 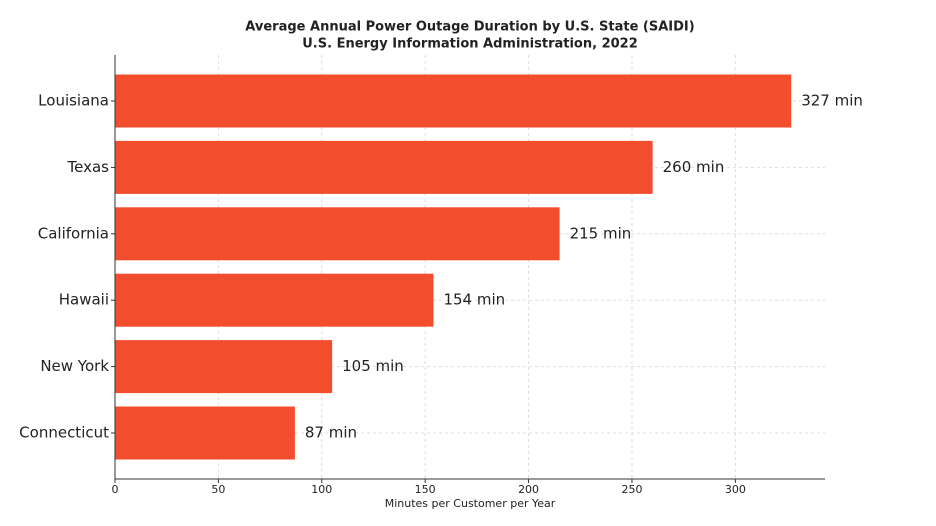 I want to click on value-label: 327 min, so click(x=832, y=101).